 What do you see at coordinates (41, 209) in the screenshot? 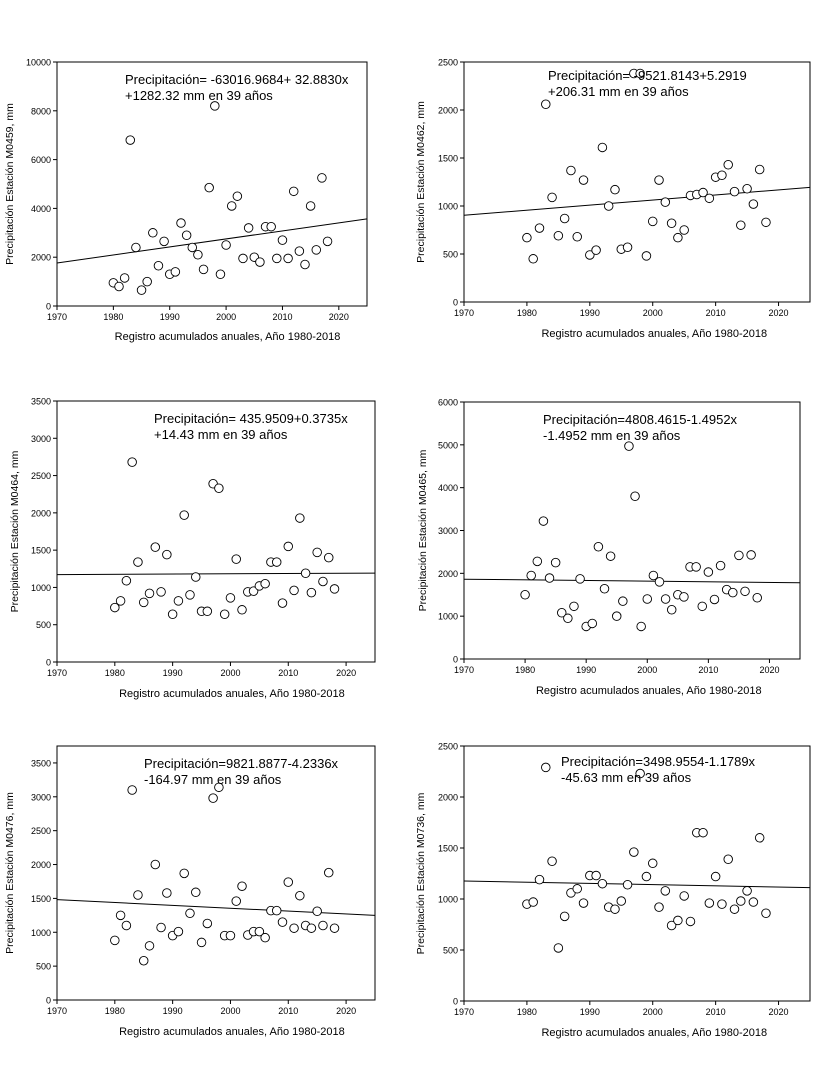
I see `y-tick-label: 4000` at bounding box center [41, 209].